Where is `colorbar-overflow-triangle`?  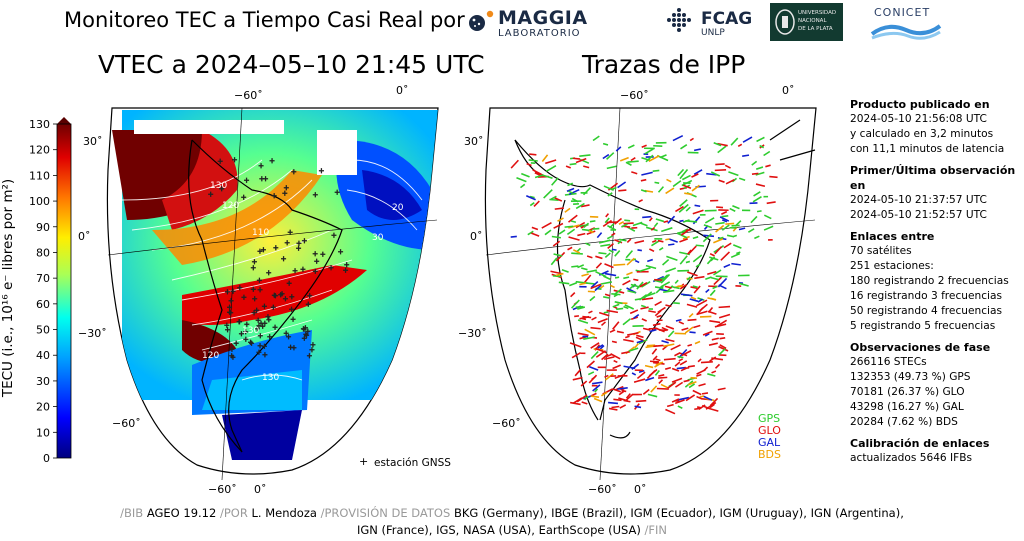
colorbar-overflow-triangle is located at coordinates (64, 120).